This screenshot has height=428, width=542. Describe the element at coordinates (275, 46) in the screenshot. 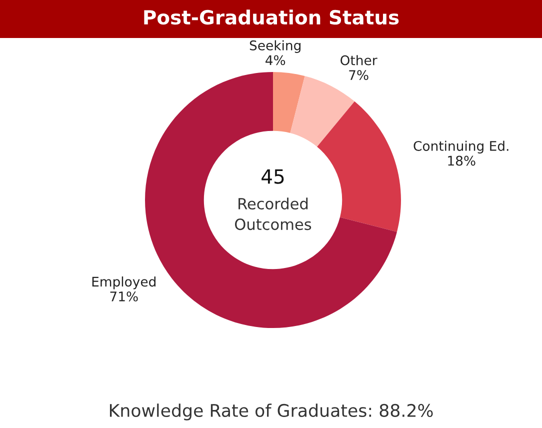

I see `slice-label: Seeking` at that location.